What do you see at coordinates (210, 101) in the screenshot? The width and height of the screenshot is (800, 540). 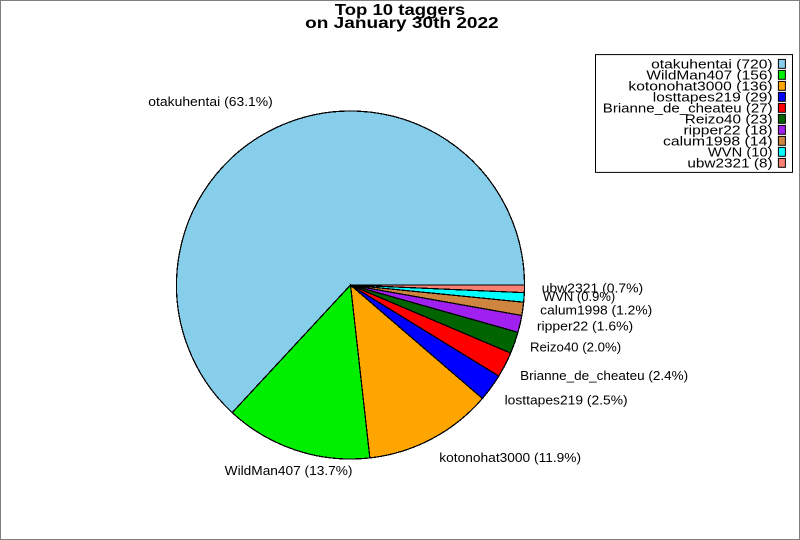 I see `svg-text: otakuhentai (63.1%)` at bounding box center [210, 101].